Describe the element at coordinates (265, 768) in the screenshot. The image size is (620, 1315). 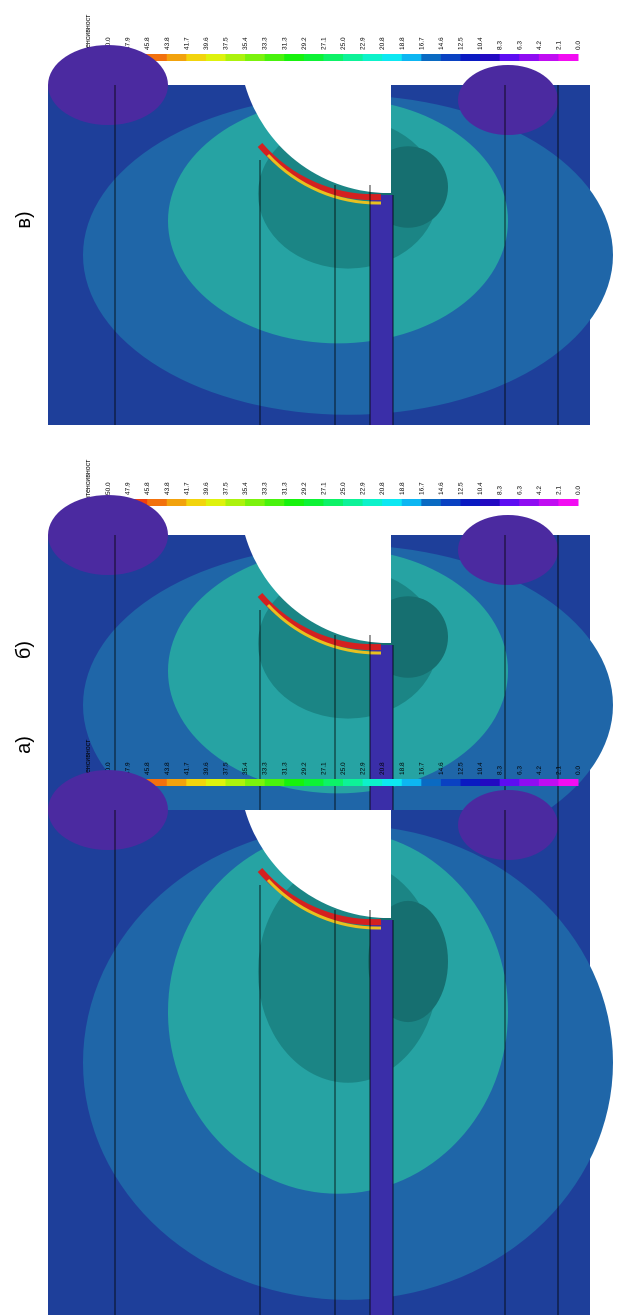
I see `legend-value: 33.3` at that location.